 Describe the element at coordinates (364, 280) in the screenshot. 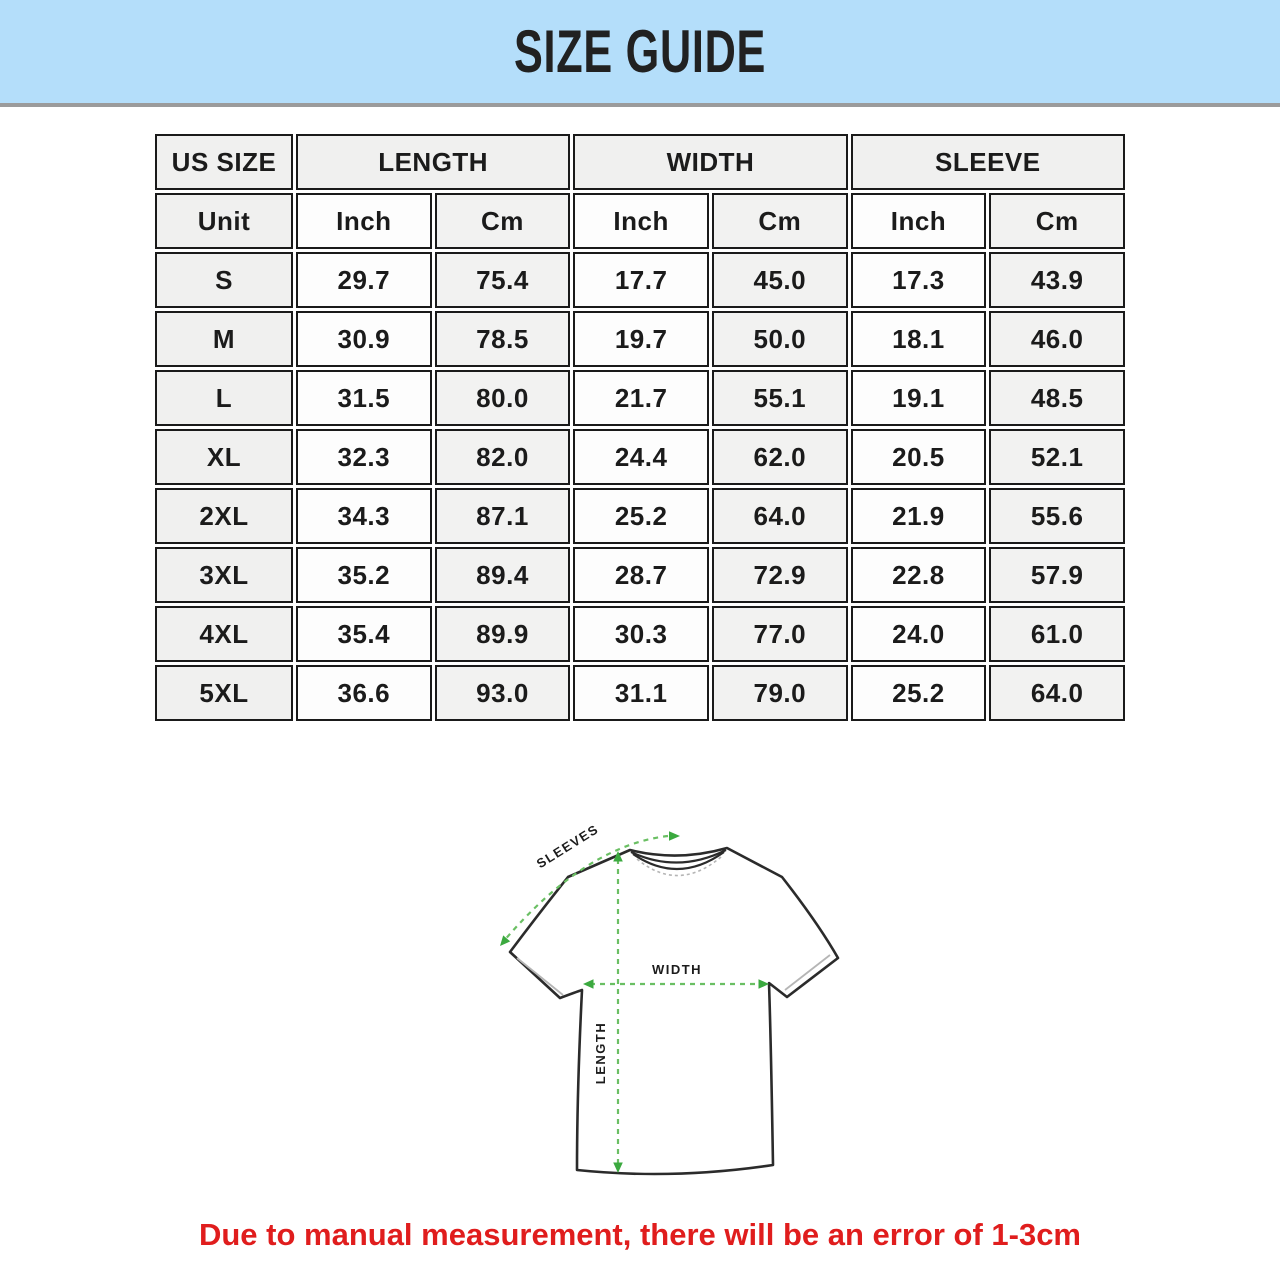

I see `value-cell: 29.7` at that location.